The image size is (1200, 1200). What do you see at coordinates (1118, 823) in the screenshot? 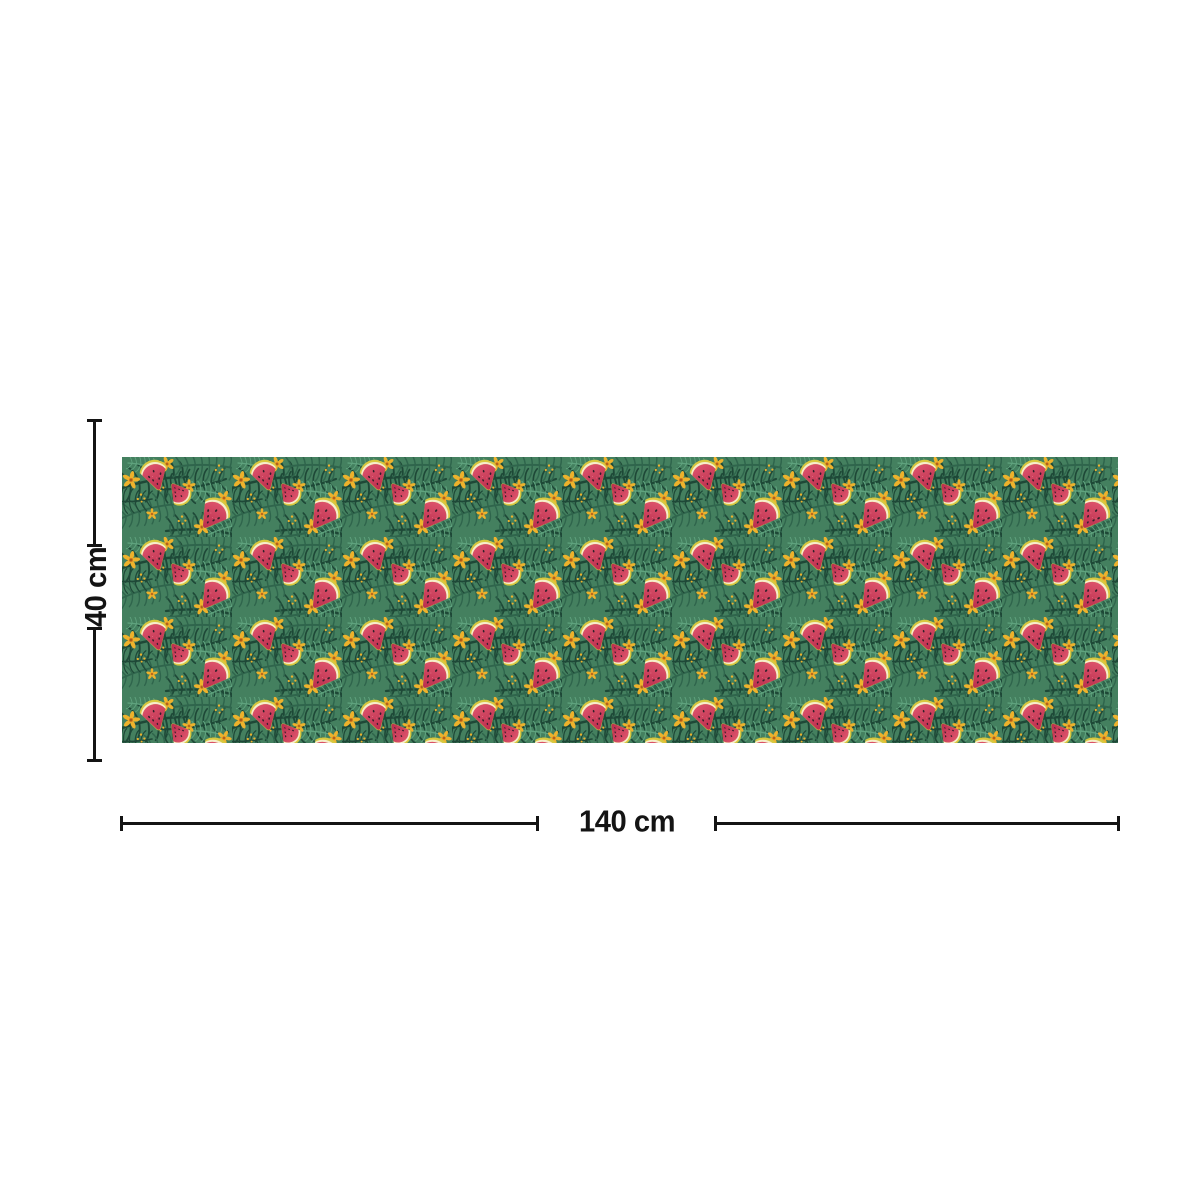
I see `width-dimension-right-cap` at bounding box center [1118, 823].